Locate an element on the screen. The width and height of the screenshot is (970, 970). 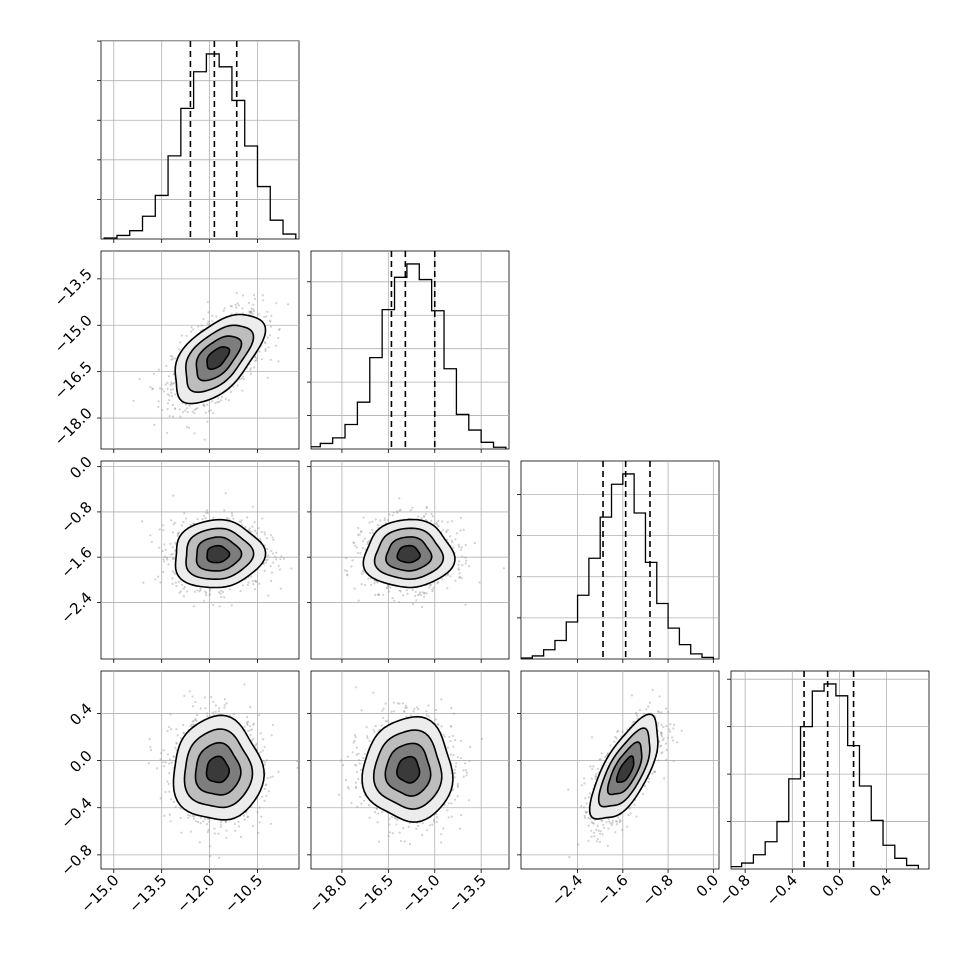
scatter-clip is located at coordinates (200, 560).